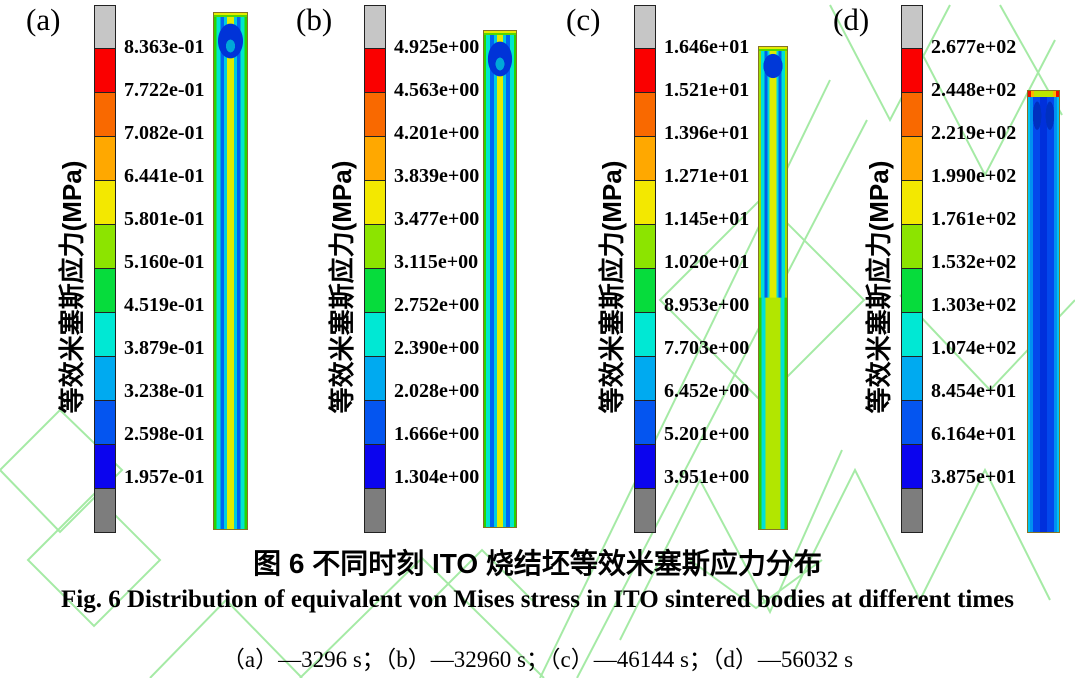 The image size is (1075, 678). I want to click on colorbar-tick: 2.752e+00, so click(437, 305).